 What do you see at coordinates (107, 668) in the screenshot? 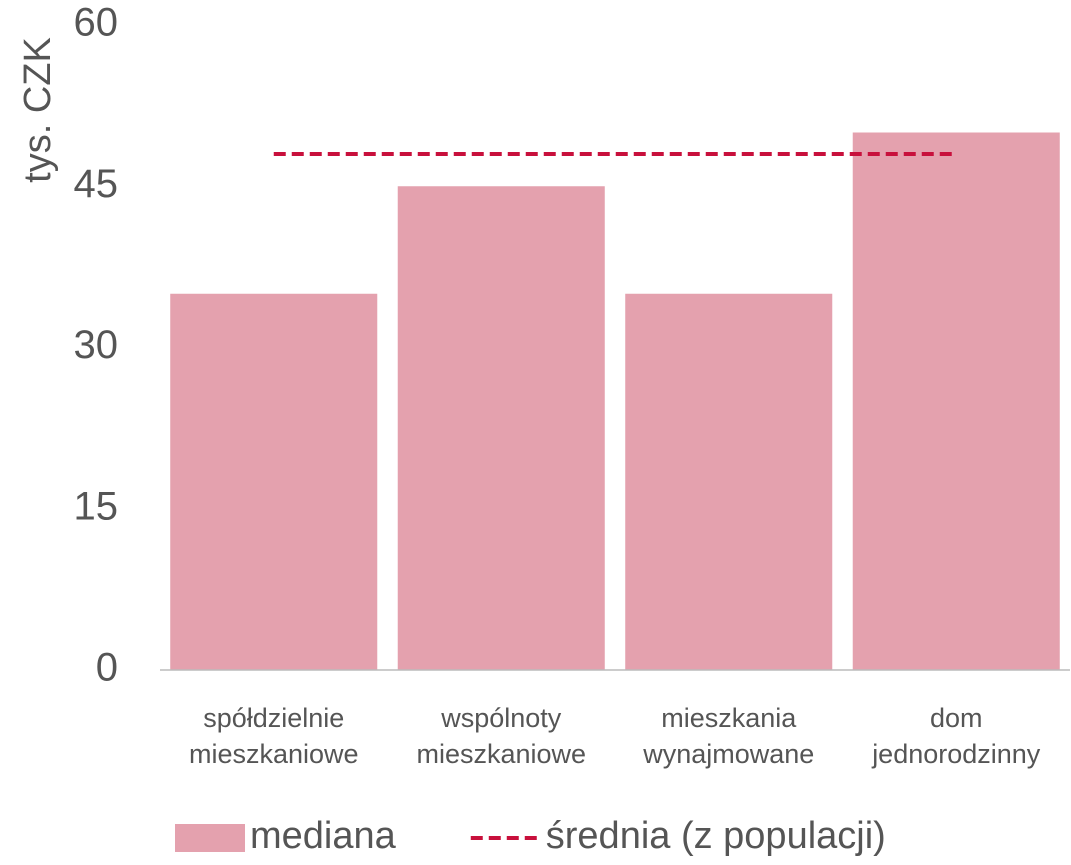
I see `y-tick-label: 0` at bounding box center [107, 668].